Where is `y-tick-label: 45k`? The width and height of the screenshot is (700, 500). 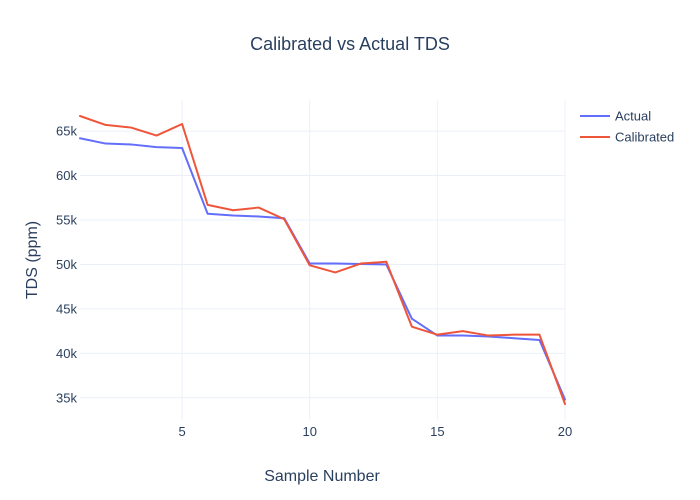 y-tick-label: 45k is located at coordinates (66, 308).